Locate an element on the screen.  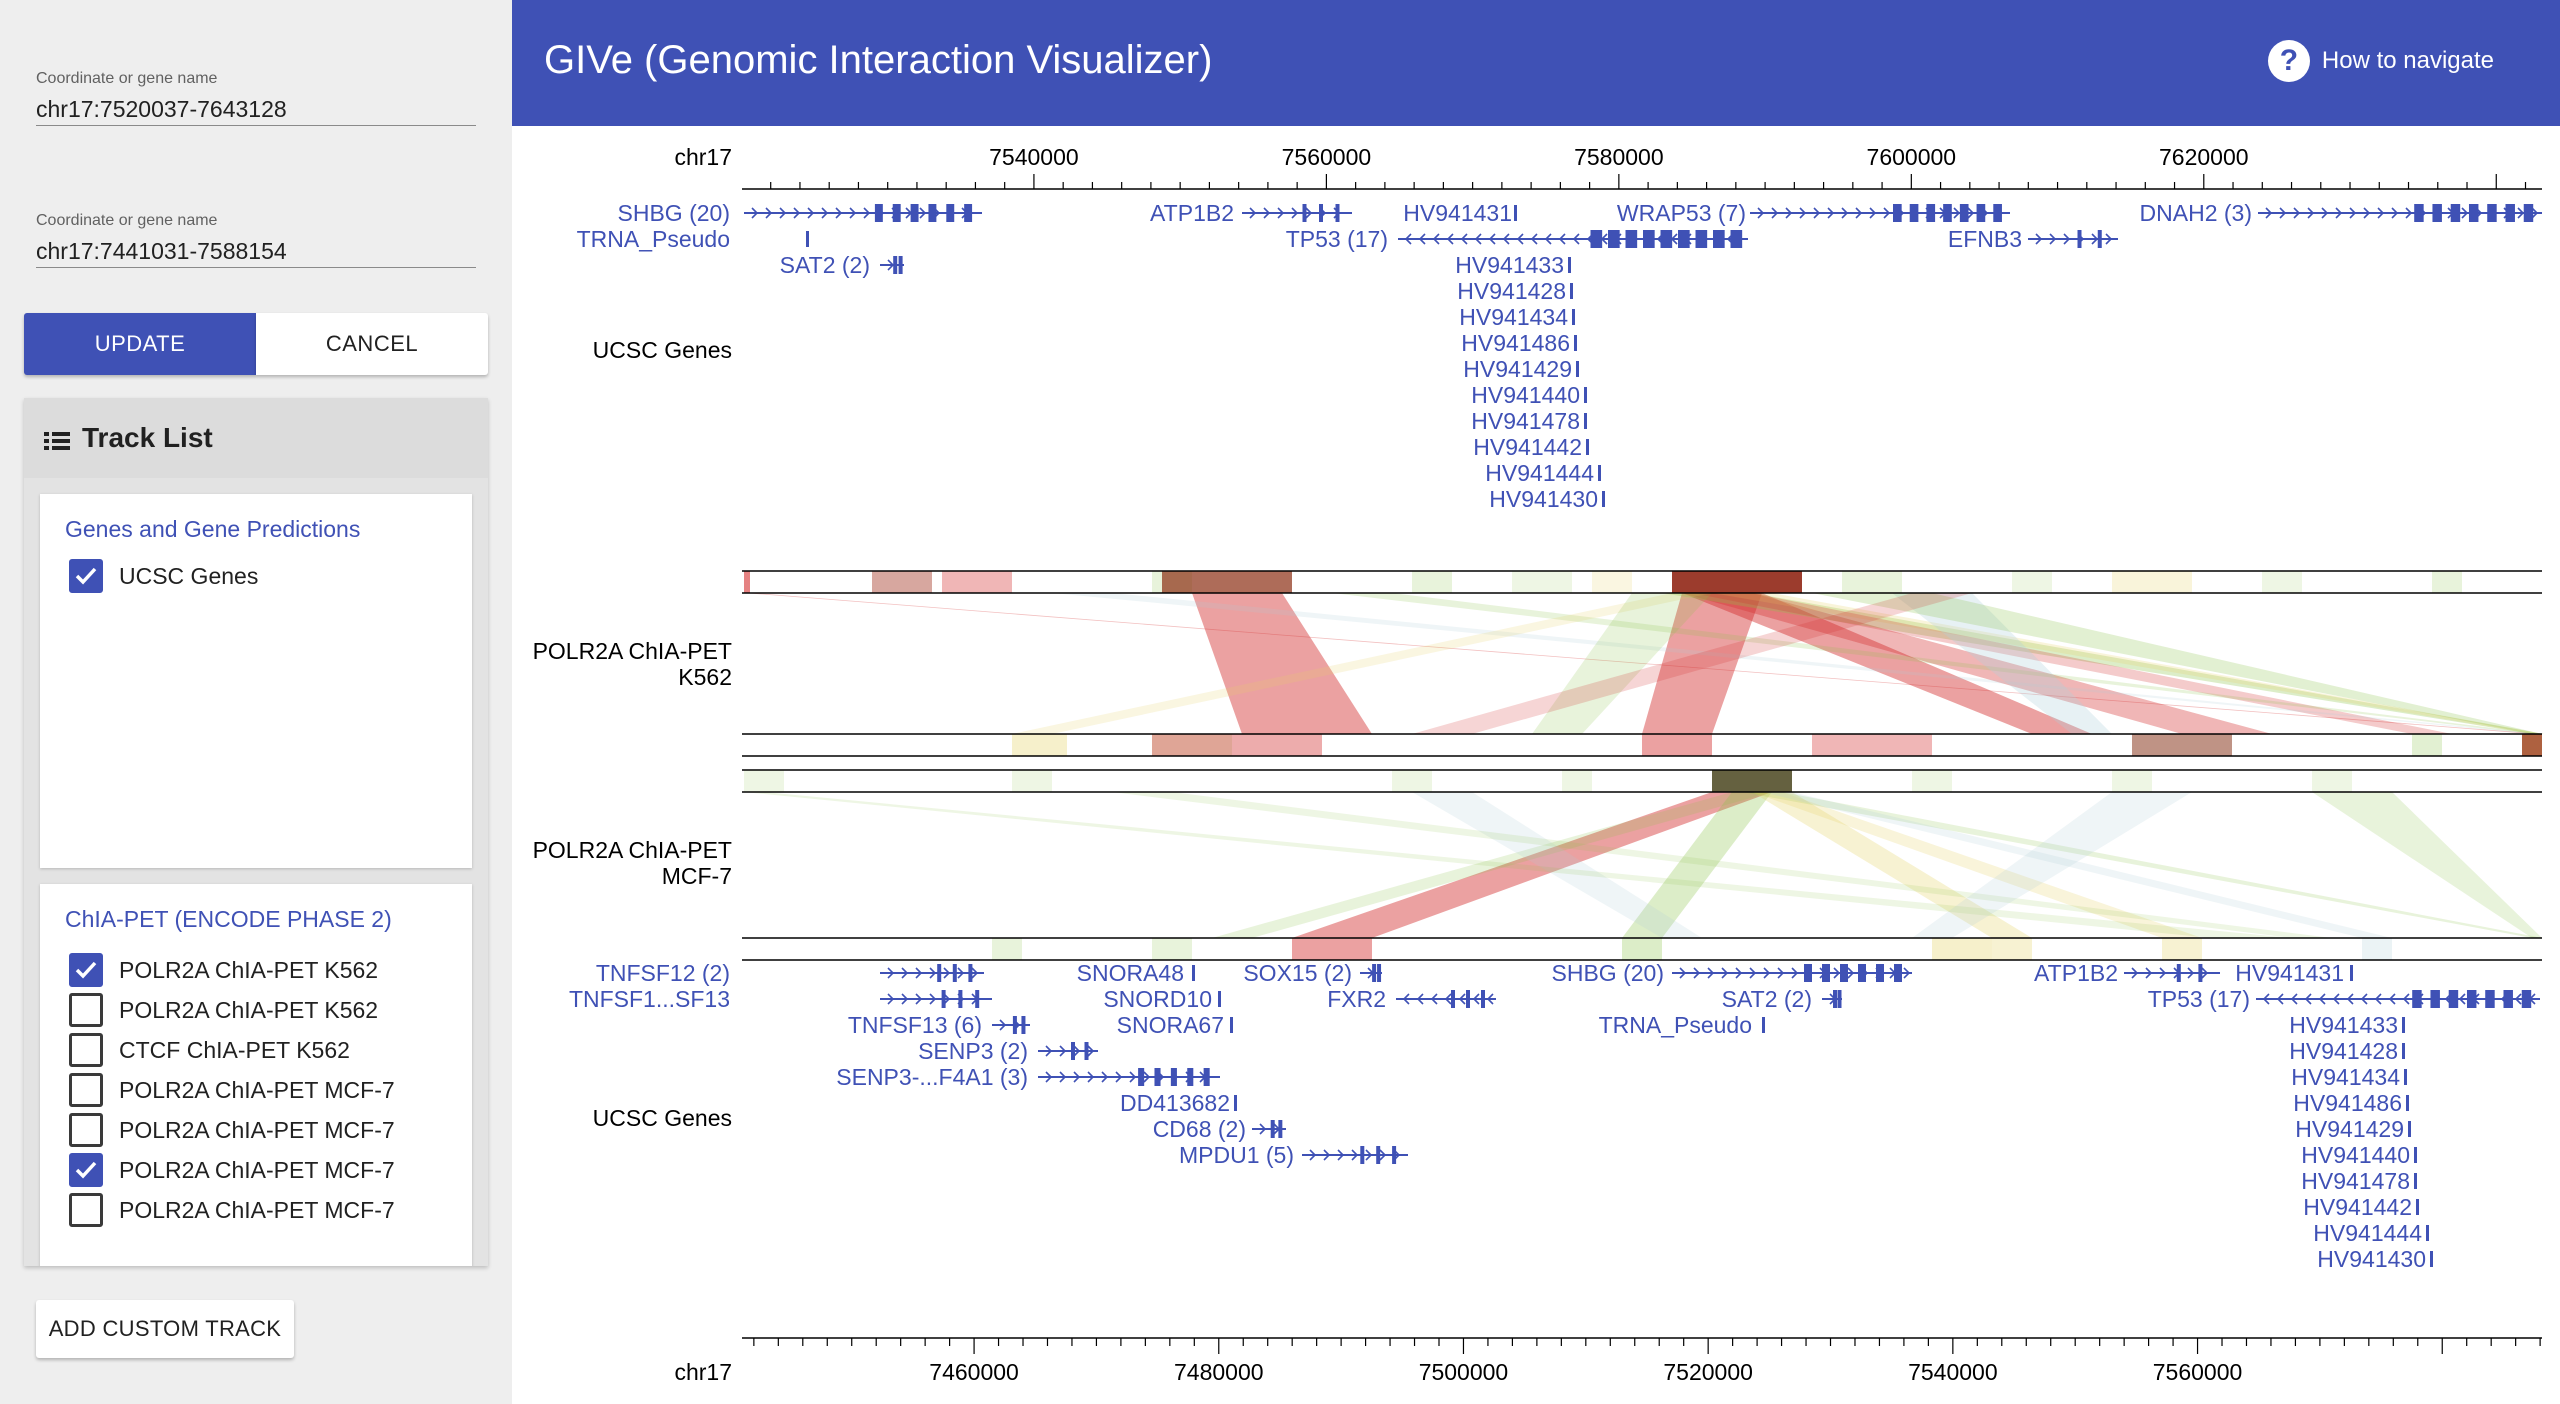
interaction-ribbon is located at coordinates (2072, 663).